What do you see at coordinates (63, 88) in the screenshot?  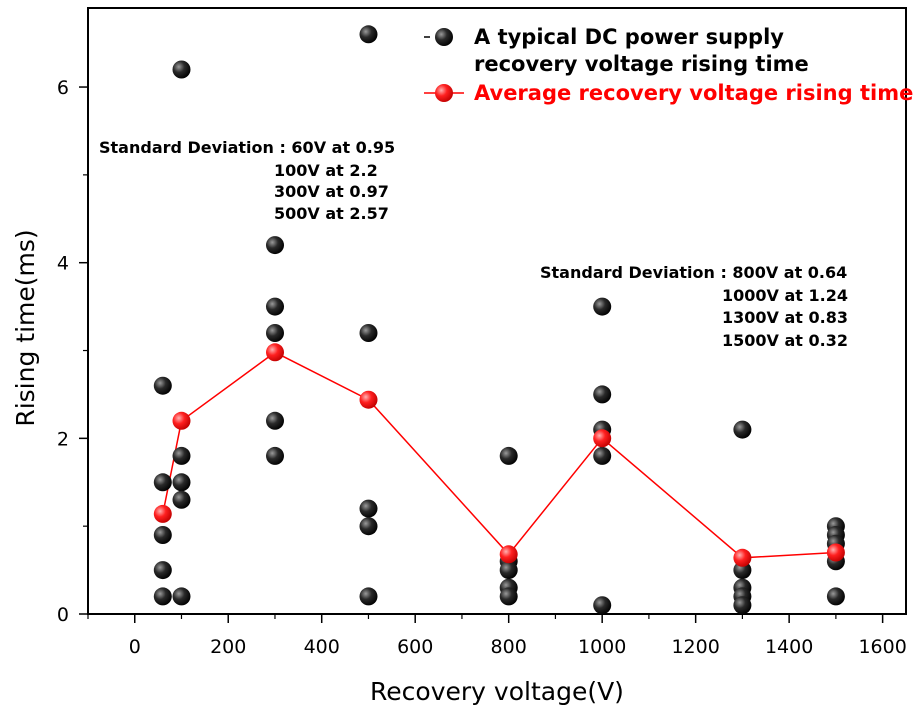 I see `y-tick-label: 6` at bounding box center [63, 88].